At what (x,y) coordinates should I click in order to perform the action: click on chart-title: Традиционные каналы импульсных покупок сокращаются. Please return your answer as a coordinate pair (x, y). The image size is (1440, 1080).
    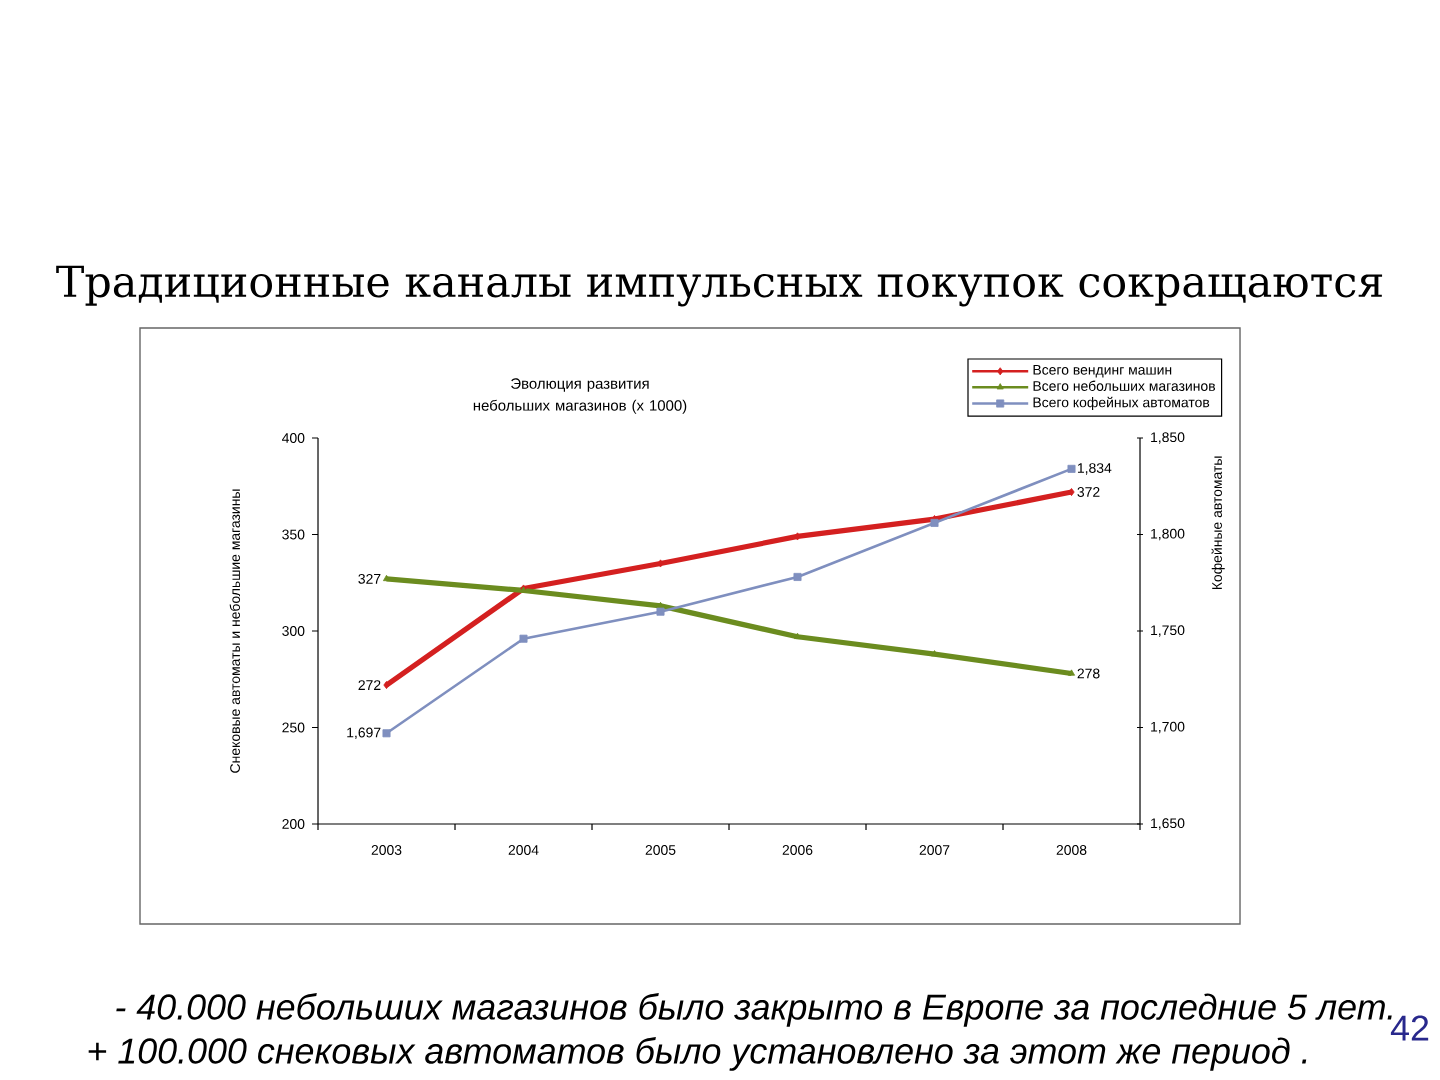
    Looking at the image, I should click on (719, 286).